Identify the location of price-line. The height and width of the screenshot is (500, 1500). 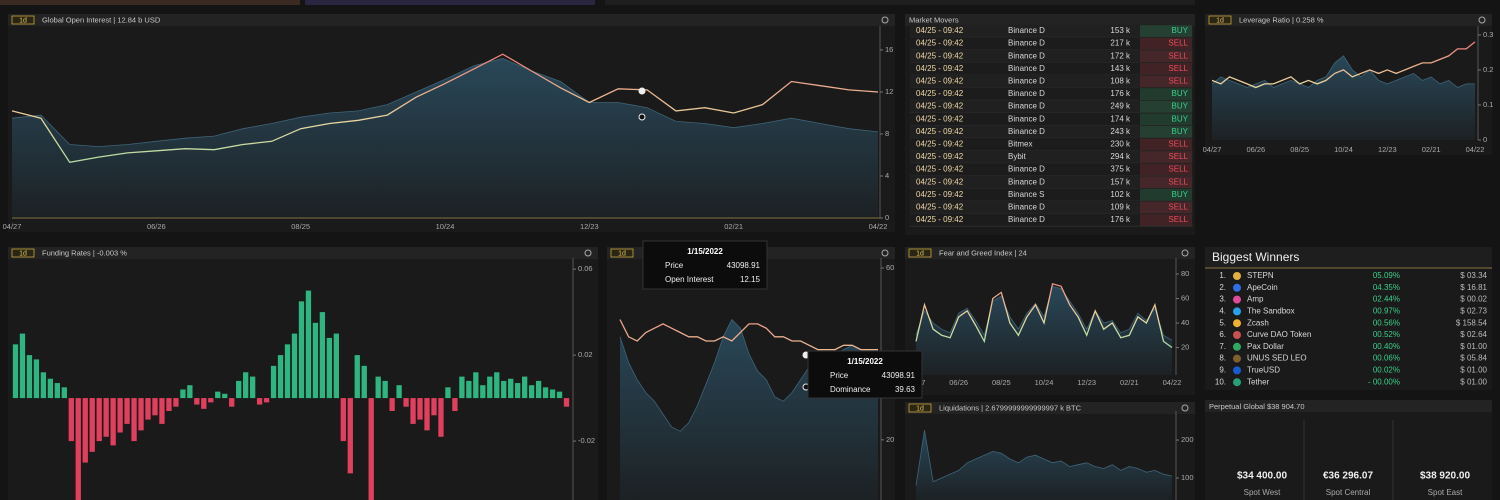
(1044, 315).